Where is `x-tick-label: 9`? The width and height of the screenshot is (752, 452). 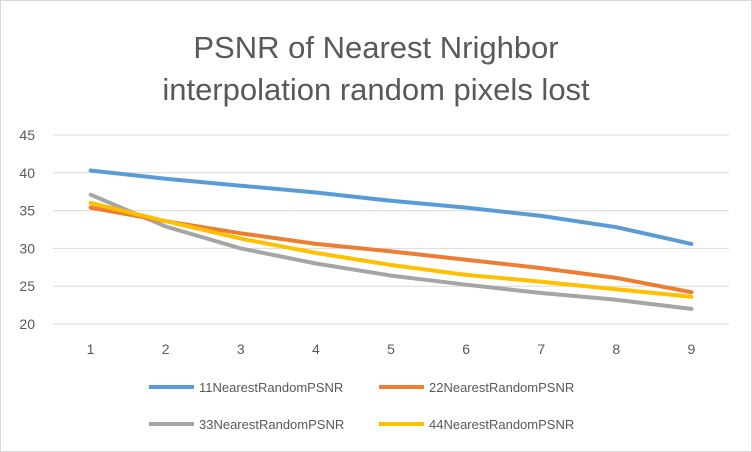
x-tick-label: 9 is located at coordinates (692, 349).